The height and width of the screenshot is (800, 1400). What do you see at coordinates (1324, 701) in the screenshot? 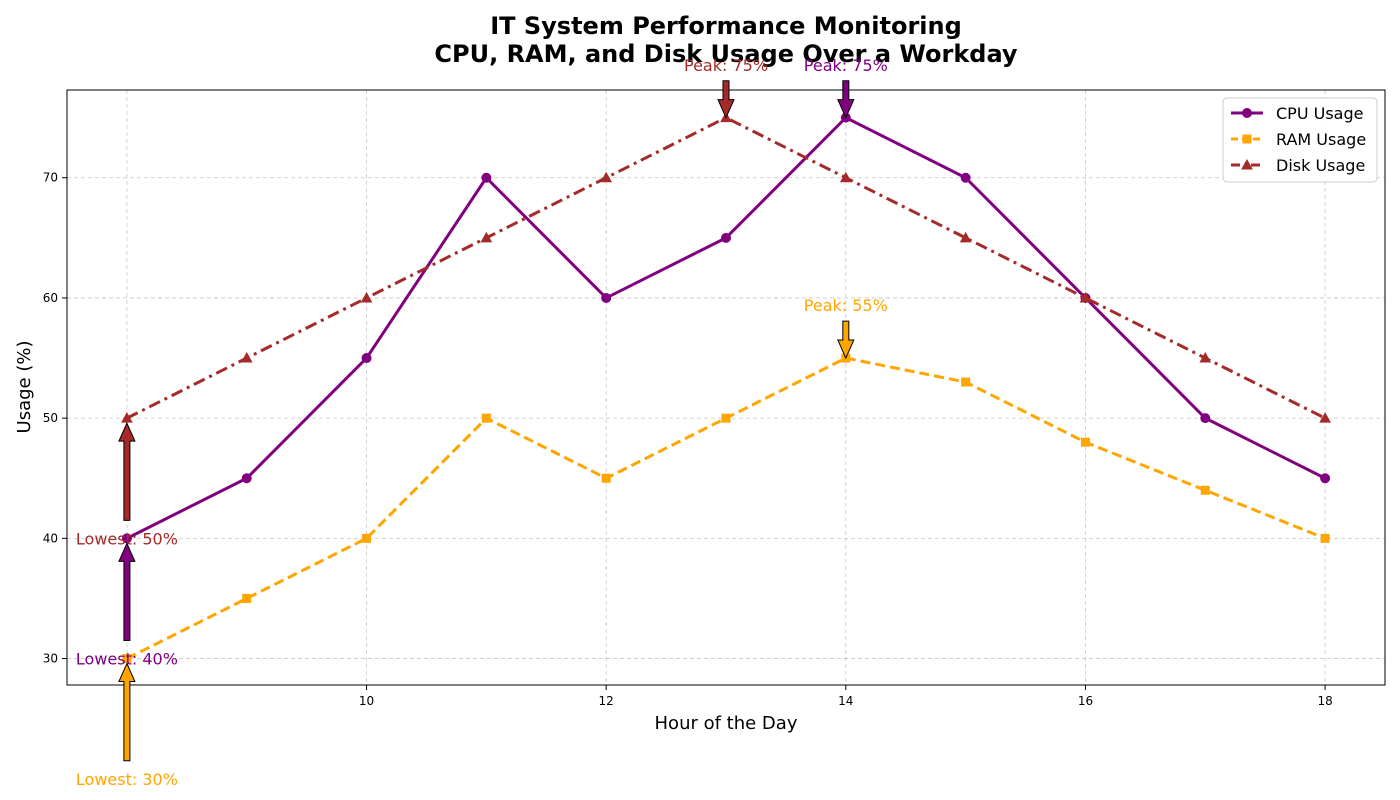
I see `x-tick-label: 18` at bounding box center [1324, 701].